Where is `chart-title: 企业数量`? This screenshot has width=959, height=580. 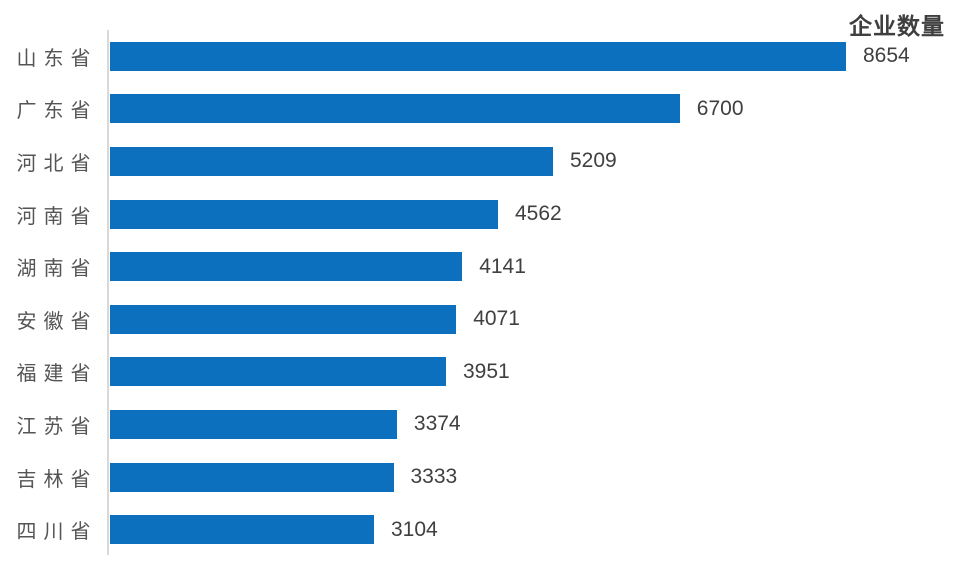
chart-title: 企业数量 is located at coordinates (897, 26).